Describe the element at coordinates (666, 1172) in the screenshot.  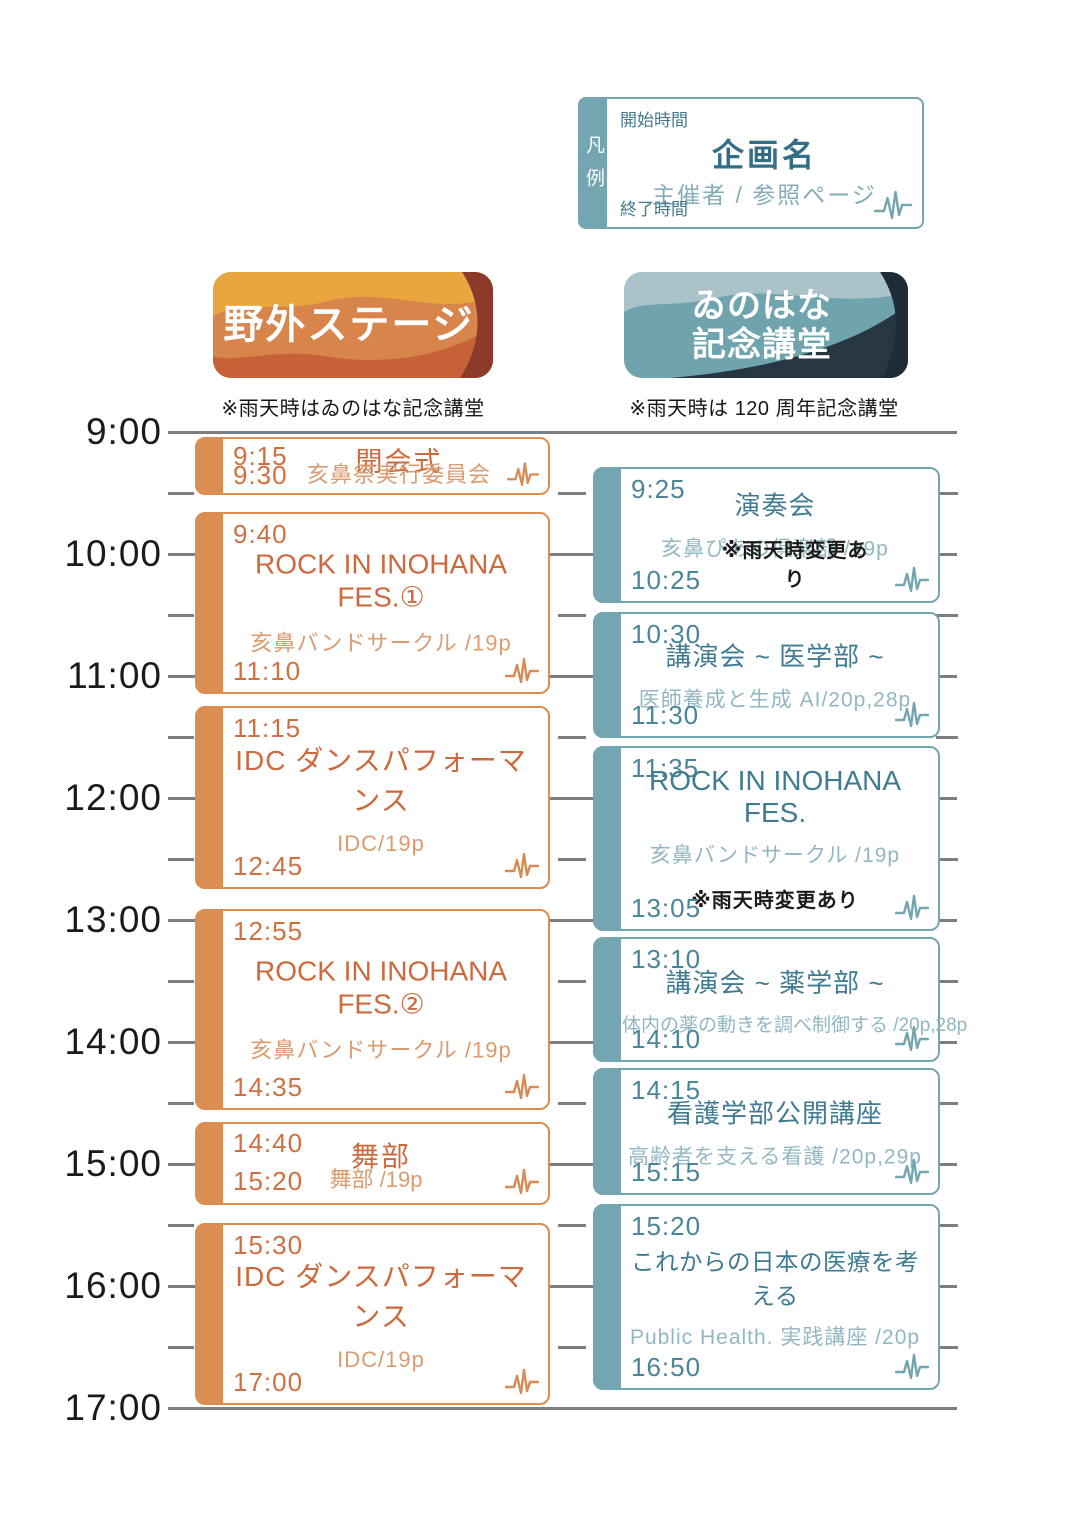
I see `event-end-time: 15:15` at that location.